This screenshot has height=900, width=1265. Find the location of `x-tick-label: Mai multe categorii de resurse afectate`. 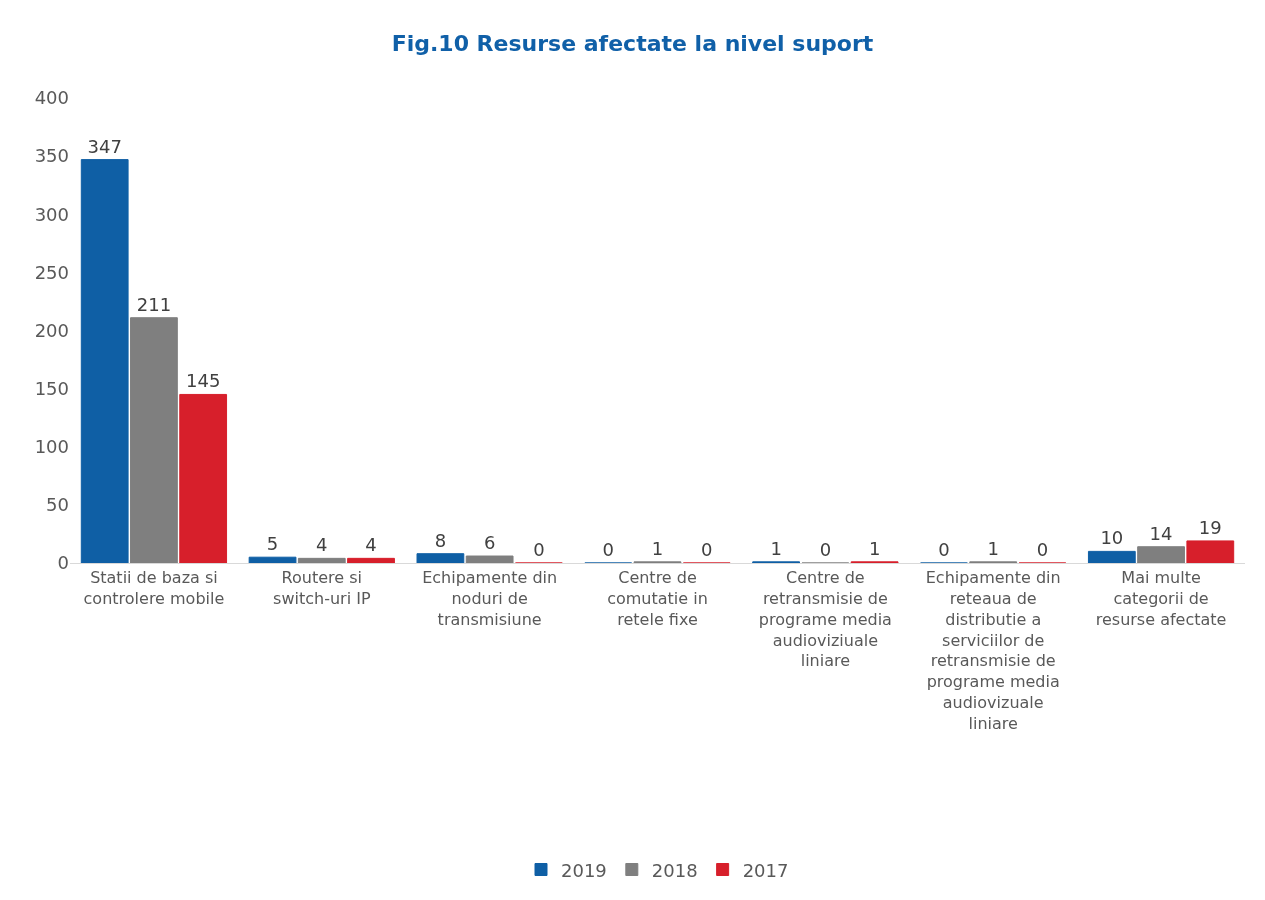

x-tick-label: Mai multe categorii de resurse afectate is located at coordinates (1161, 598).